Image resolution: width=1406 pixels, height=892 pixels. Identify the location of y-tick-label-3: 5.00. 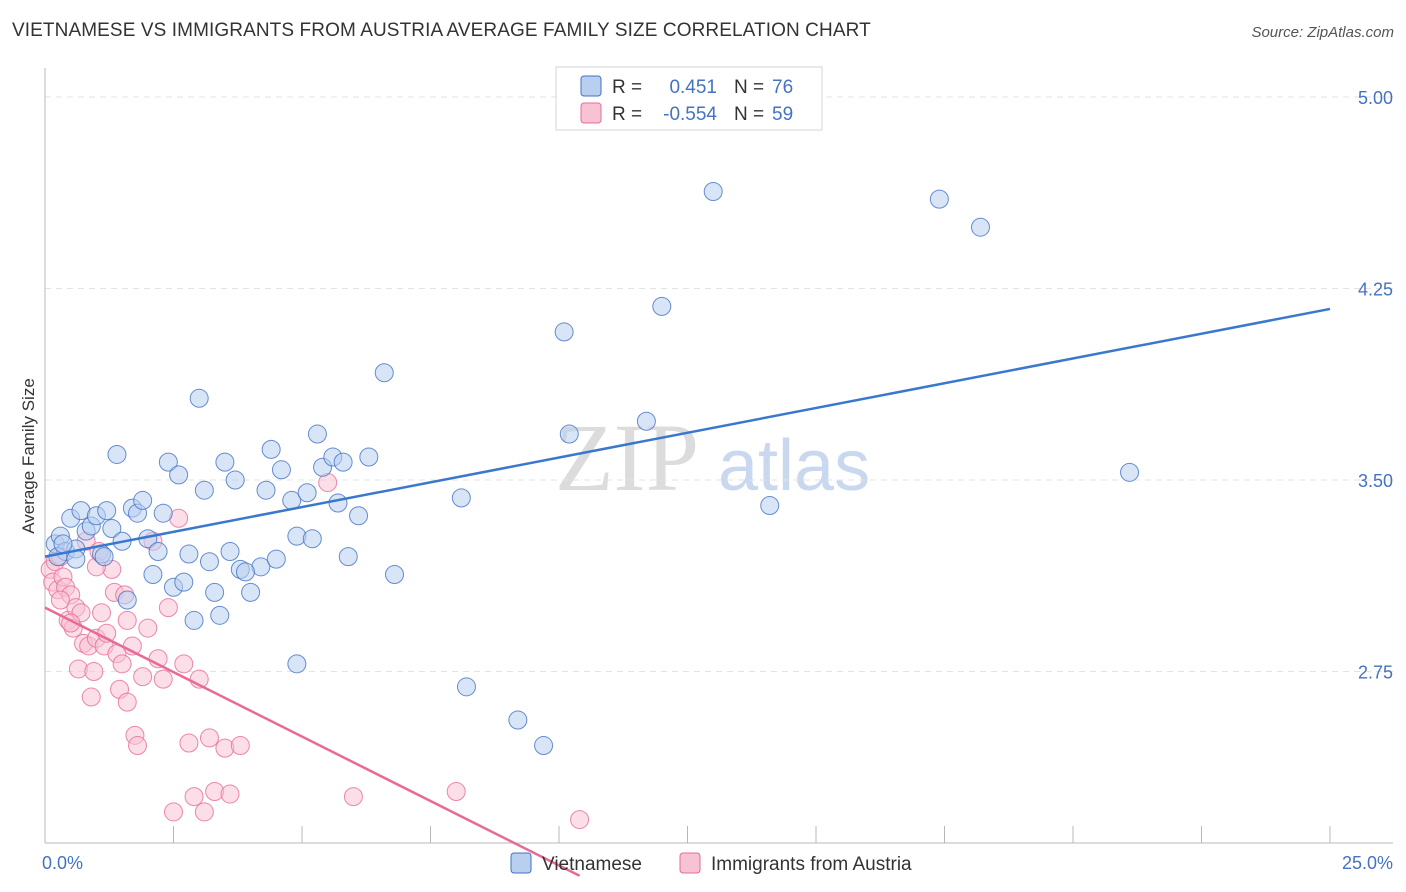
(1375, 98).